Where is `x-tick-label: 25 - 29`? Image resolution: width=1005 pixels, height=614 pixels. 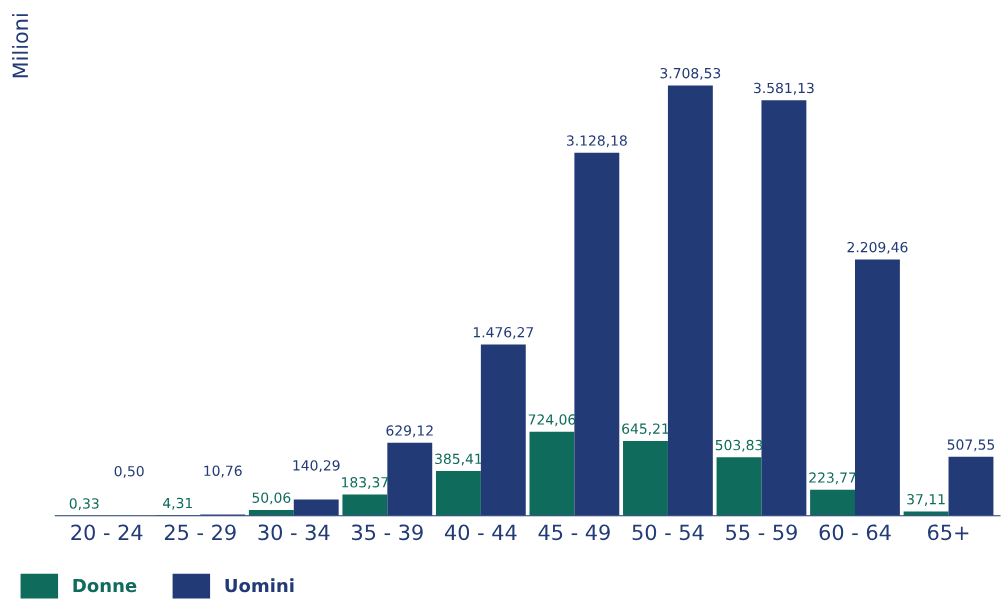
x-tick-label: 25 - 29 is located at coordinates (200, 532).